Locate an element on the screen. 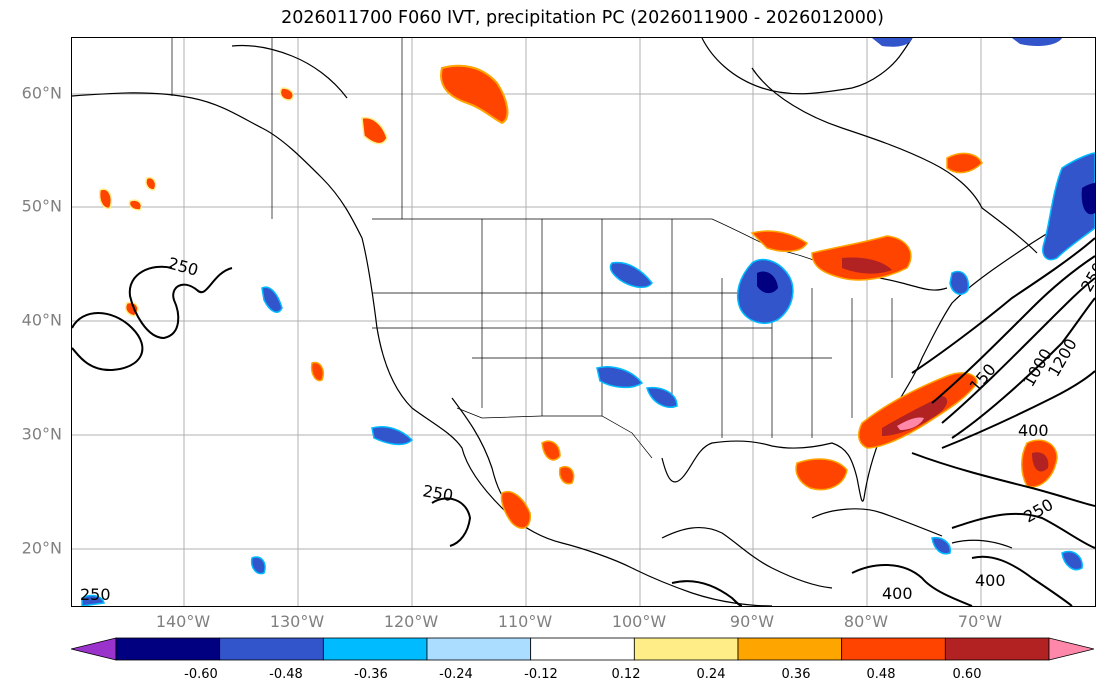  lon-label-80w: 80°W is located at coordinates (866, 621).